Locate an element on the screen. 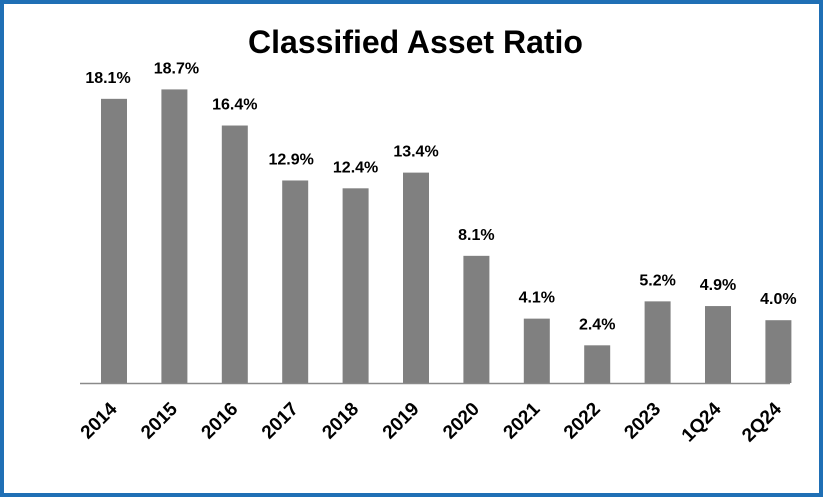  bar-2018 is located at coordinates (355, 285).